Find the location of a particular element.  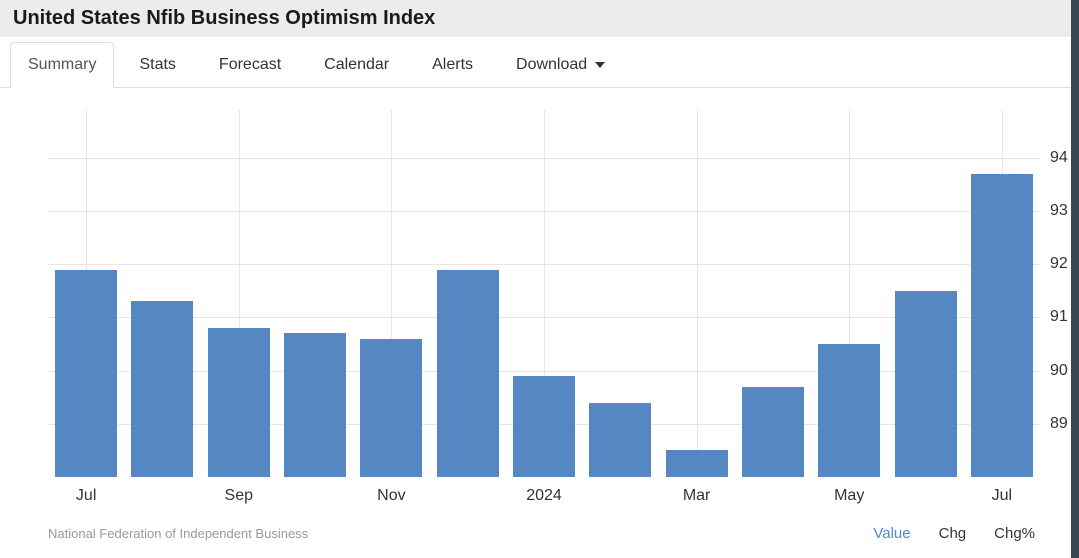

value-link: Value is located at coordinates (892, 533).